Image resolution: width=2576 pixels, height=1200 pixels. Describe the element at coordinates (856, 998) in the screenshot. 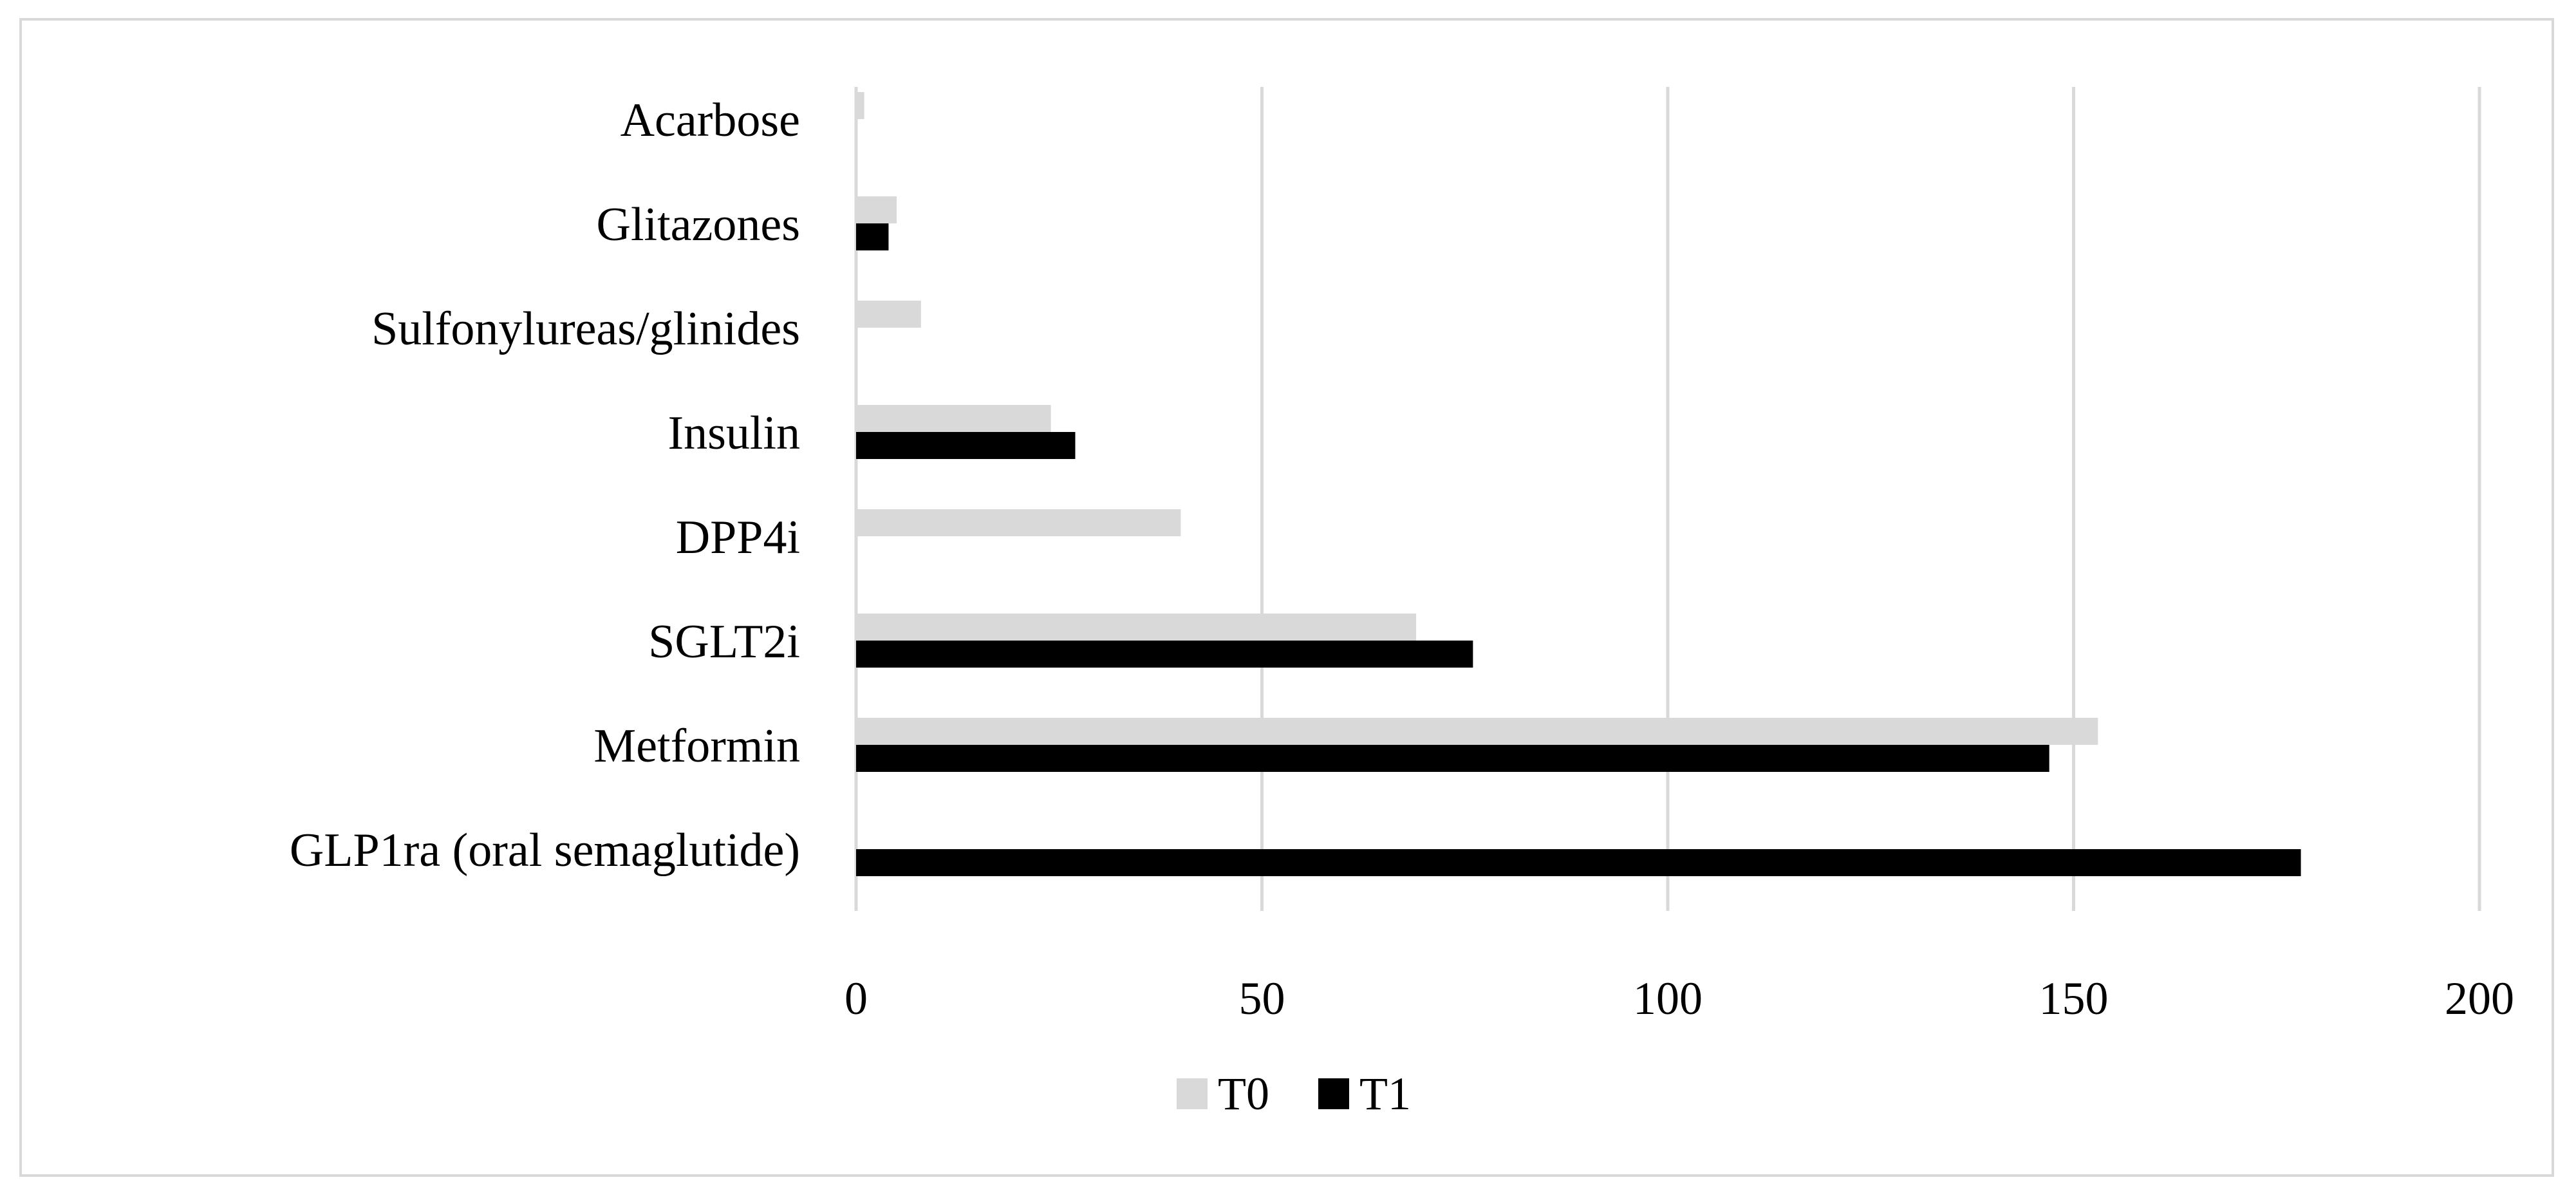

I see `x-tick-label-0: 0` at that location.